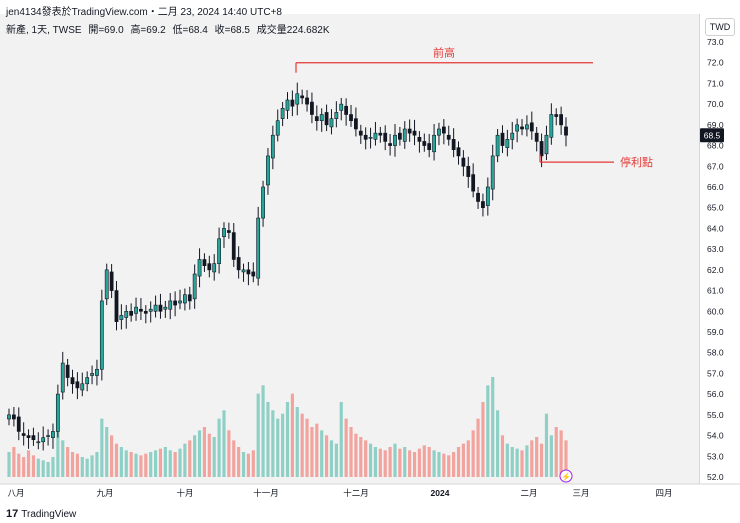 The image size is (740, 523). What do you see at coordinates (720, 27) in the screenshot?
I see `currency-button: TWD` at bounding box center [720, 27].